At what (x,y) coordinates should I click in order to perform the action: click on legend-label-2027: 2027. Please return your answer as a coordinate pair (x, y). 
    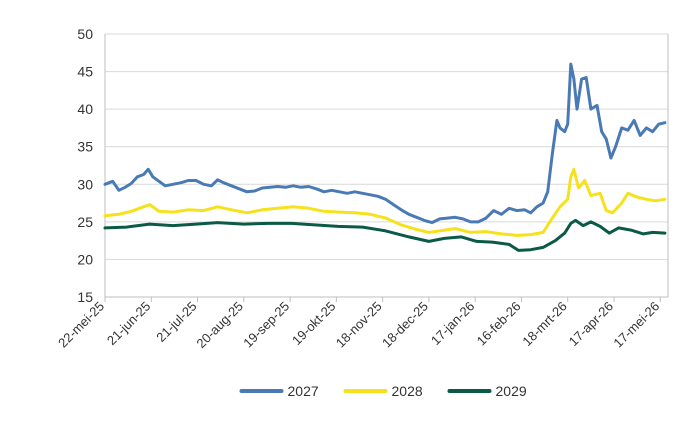
    Looking at the image, I should click on (303, 391).